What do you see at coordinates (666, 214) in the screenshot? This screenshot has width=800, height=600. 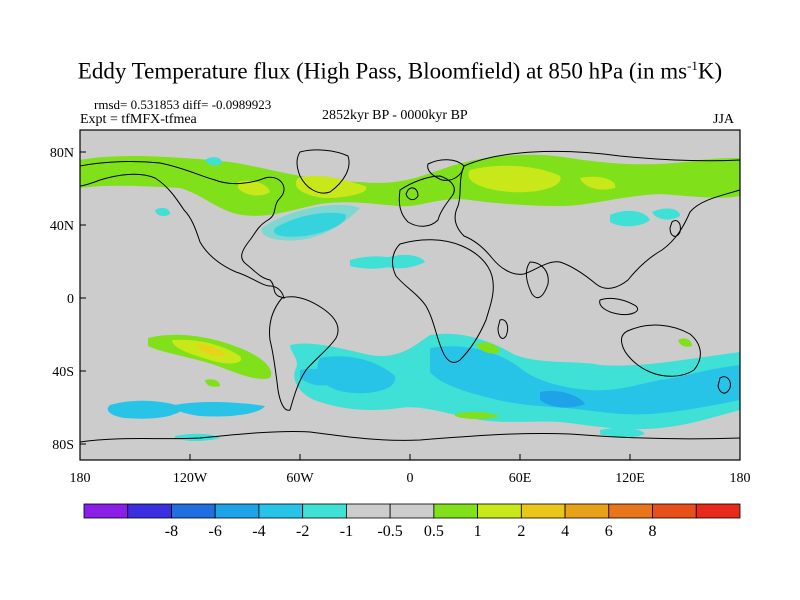 I see `field-kamchatka-cyan` at bounding box center [666, 214].